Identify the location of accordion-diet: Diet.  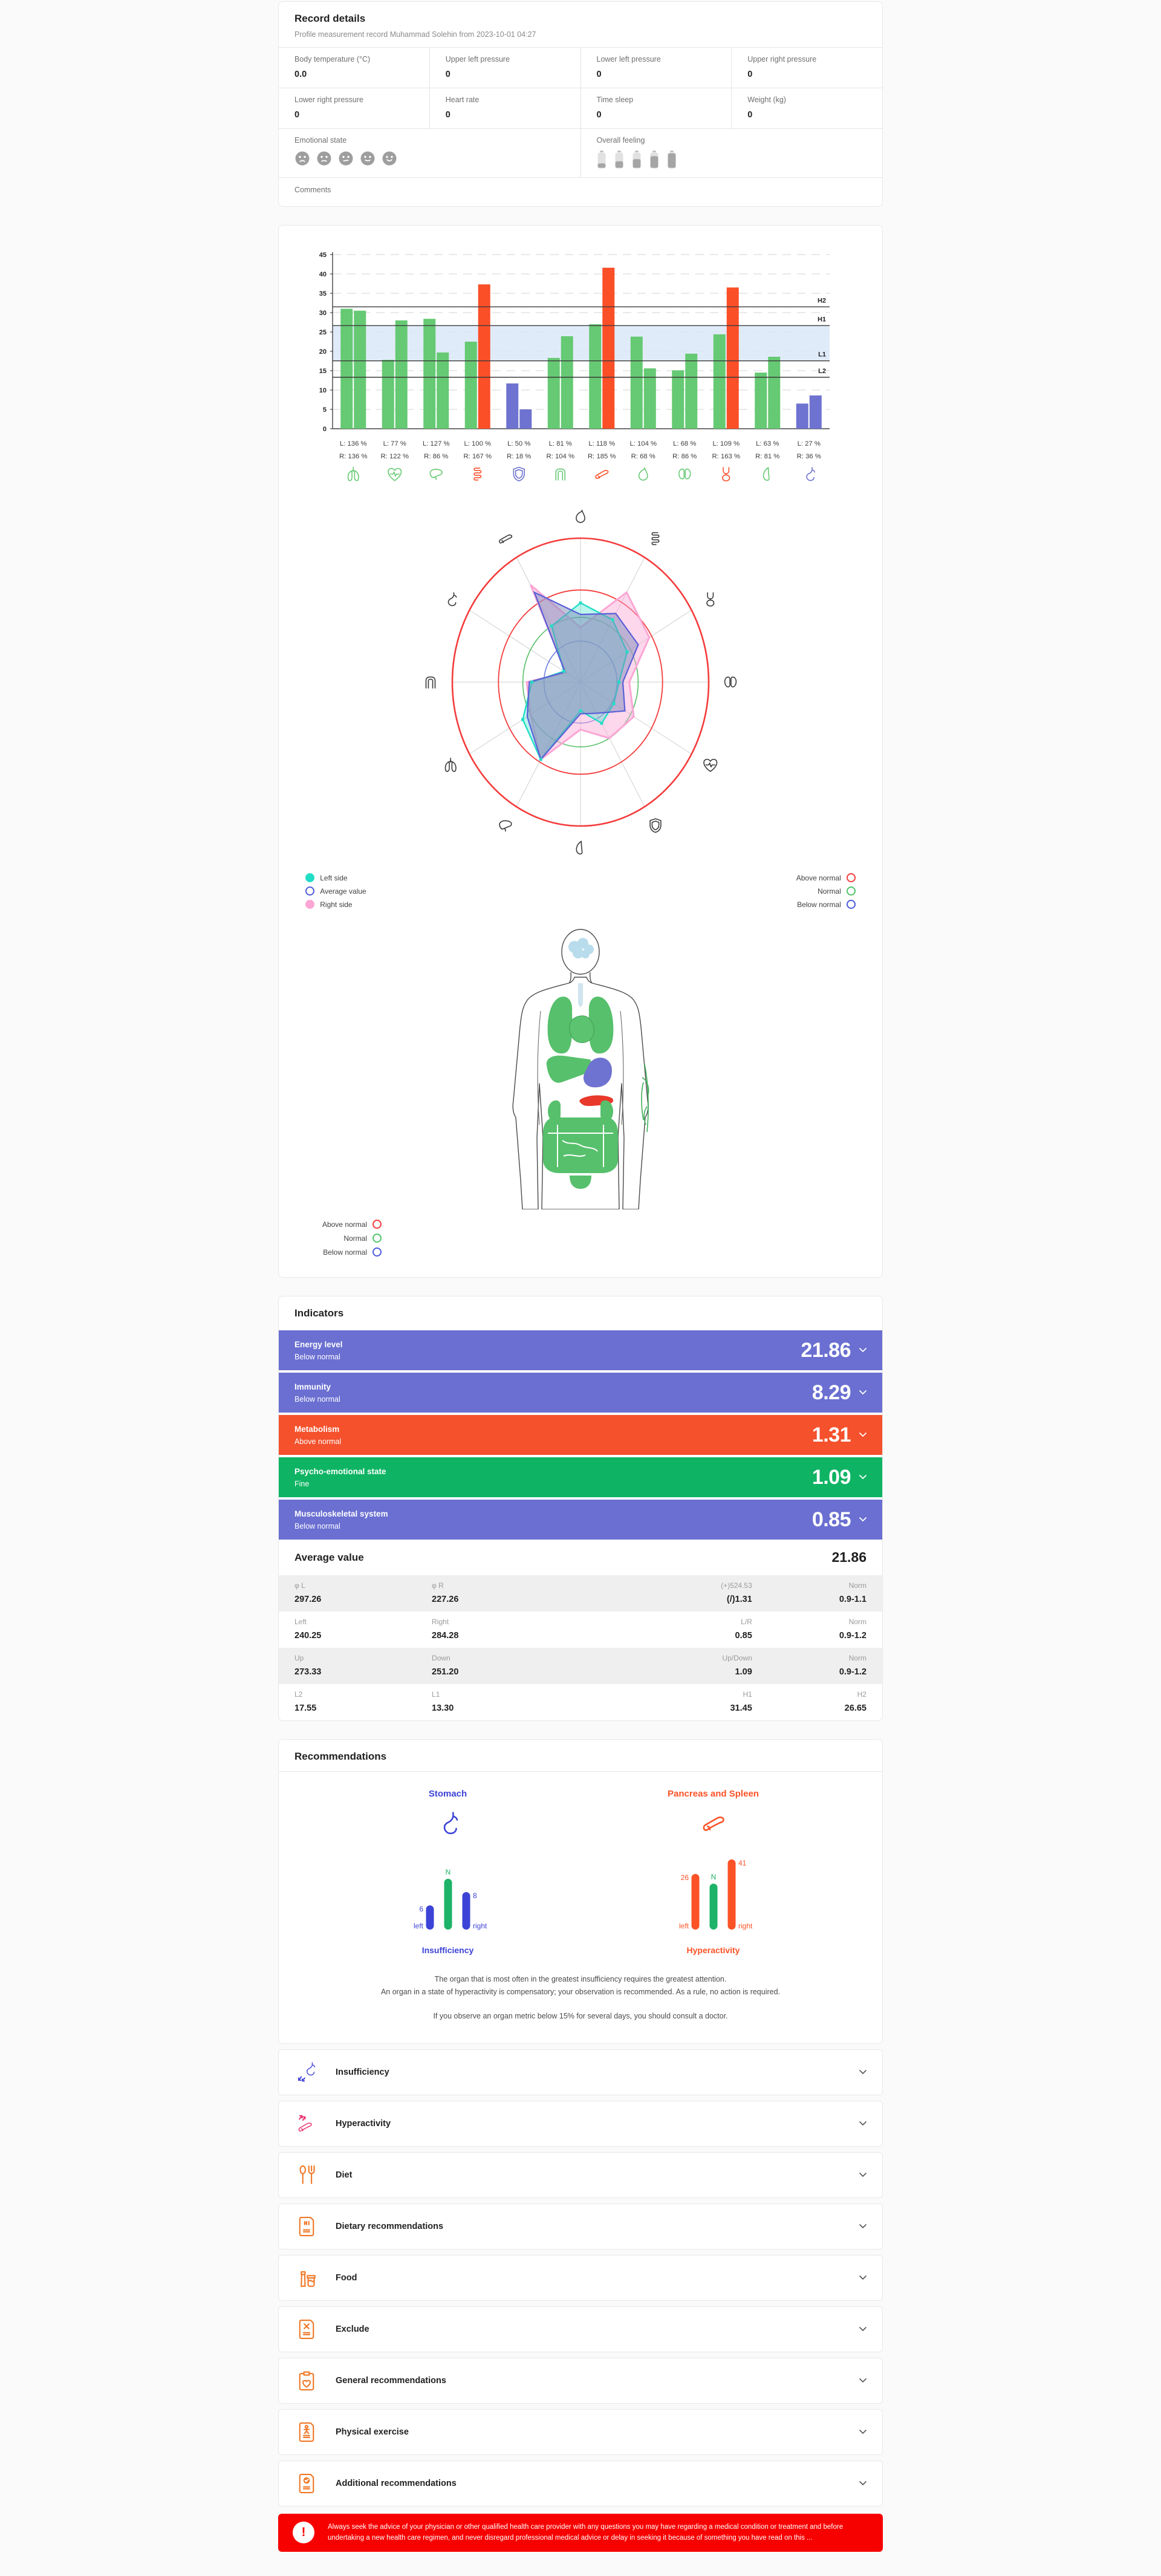
(580, 2175).